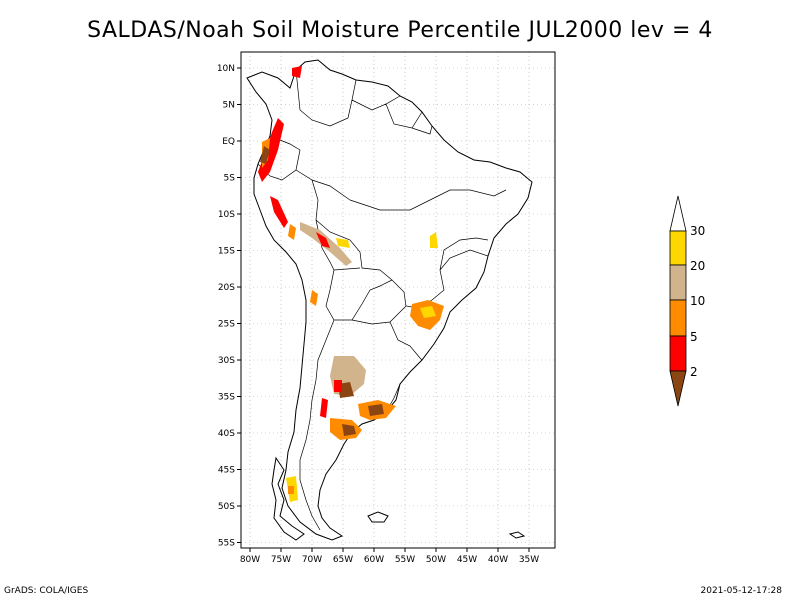 The height and width of the screenshot is (600, 800). Describe the element at coordinates (226, 215) in the screenshot. I see `latitude-tick-label: 10S` at that location.